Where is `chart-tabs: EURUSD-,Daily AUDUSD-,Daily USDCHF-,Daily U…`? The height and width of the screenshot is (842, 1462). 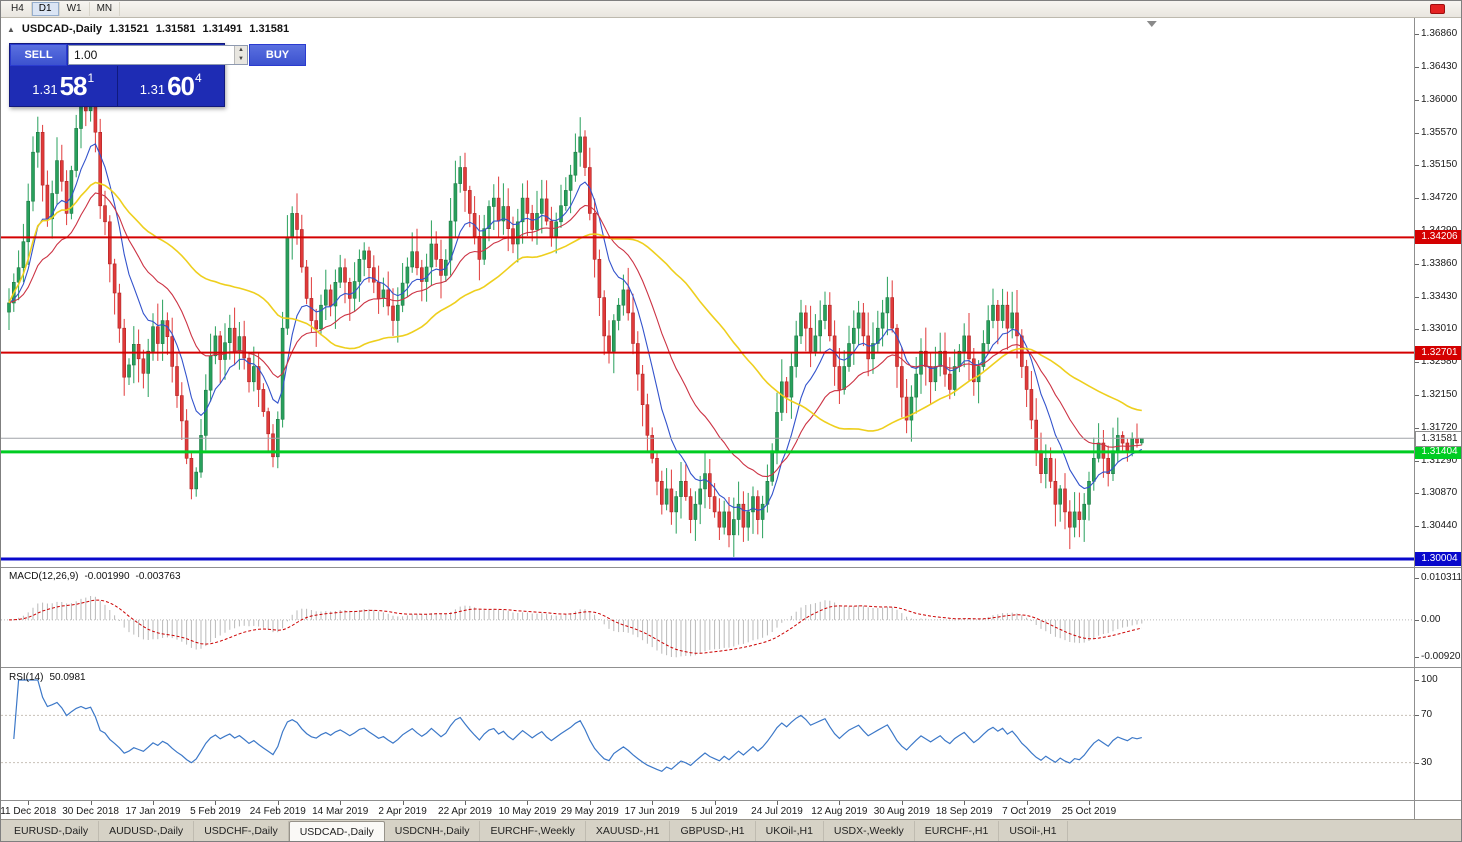 chart-tabs: EURUSD-,Daily AUDUSD-,Daily USDCHF-,Daily U… is located at coordinates (536, 831).